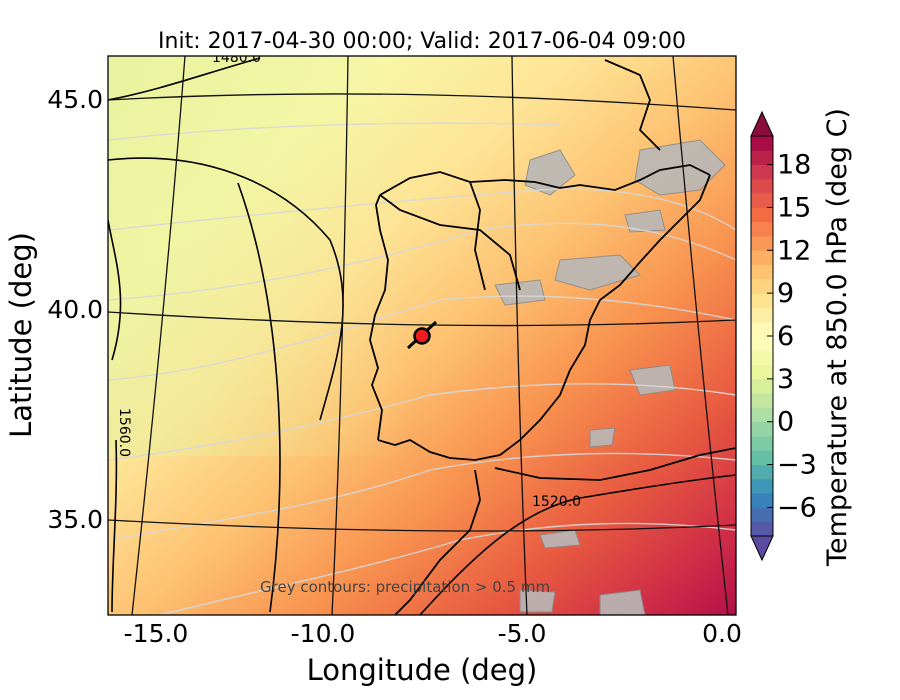  What do you see at coordinates (785, 422) in the screenshot?
I see `colorbar-tick-label: 0` at bounding box center [785, 422].